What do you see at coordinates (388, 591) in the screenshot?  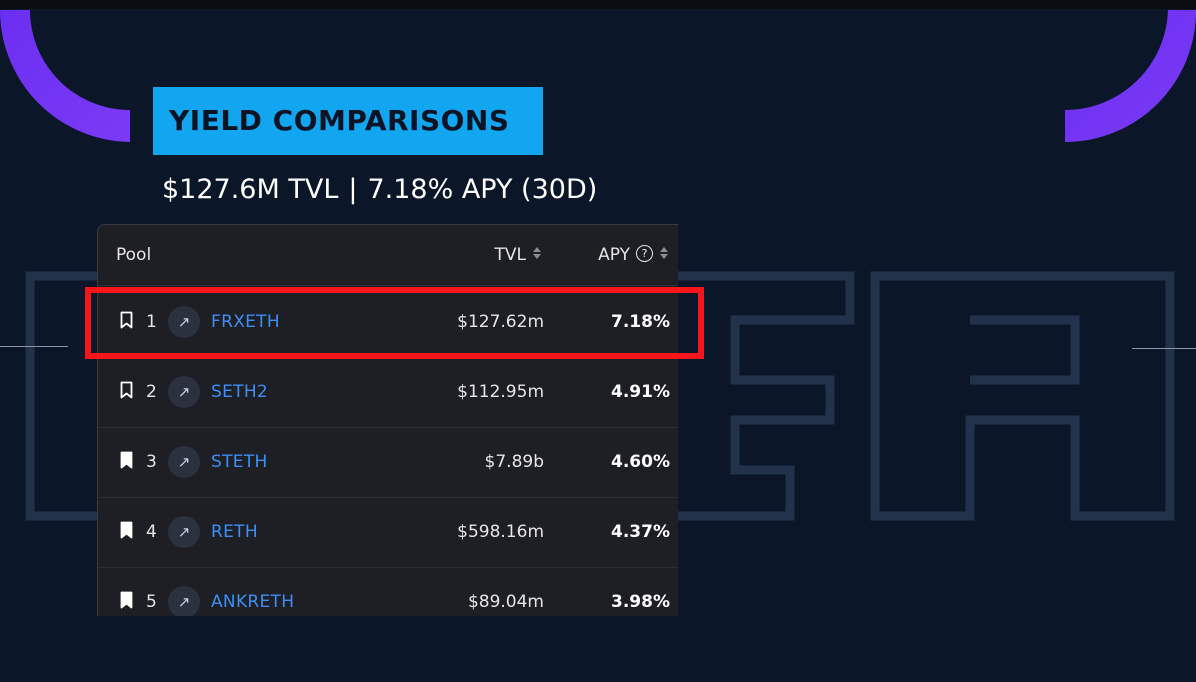 I see `table-row: 5 ↗ ANKRETH $89.04m 3.98%` at bounding box center [388, 591].